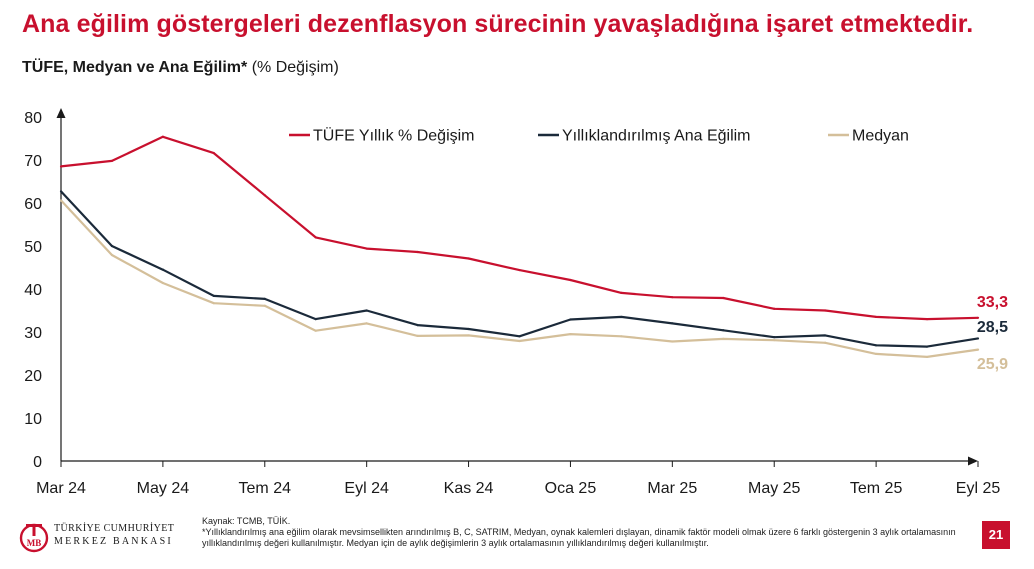 The height and width of the screenshot is (569, 1034). What do you see at coordinates (246, 521) in the screenshot?
I see `source-text: Kaynak: TCMB, TÜİK.` at bounding box center [246, 521].